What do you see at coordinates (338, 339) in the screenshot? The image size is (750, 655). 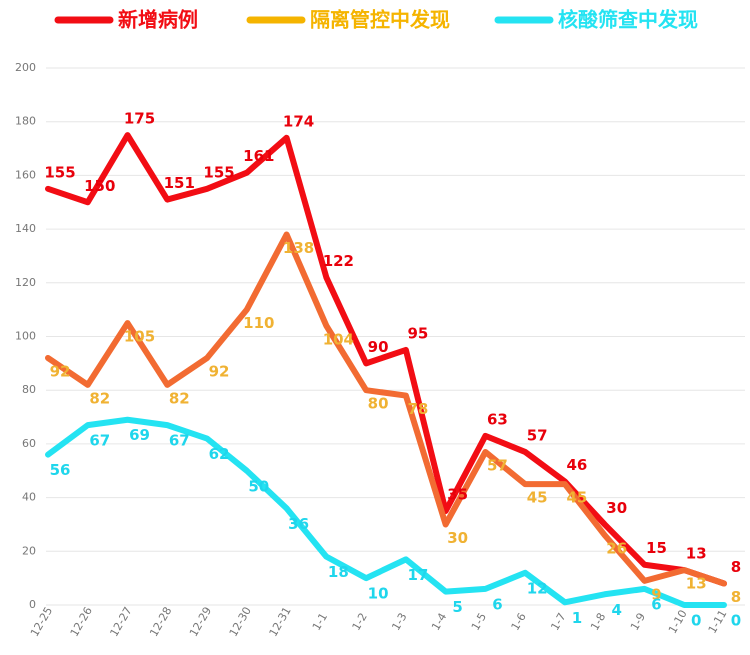 I see `data-label: 104` at bounding box center [338, 339].